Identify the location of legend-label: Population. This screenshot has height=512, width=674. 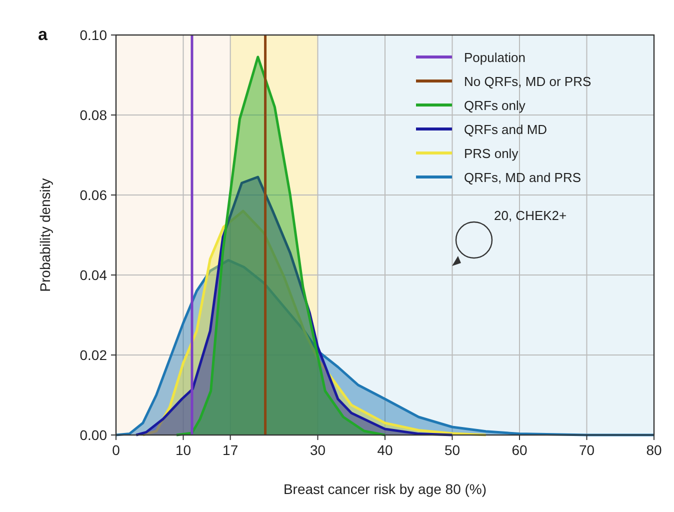
(495, 57).